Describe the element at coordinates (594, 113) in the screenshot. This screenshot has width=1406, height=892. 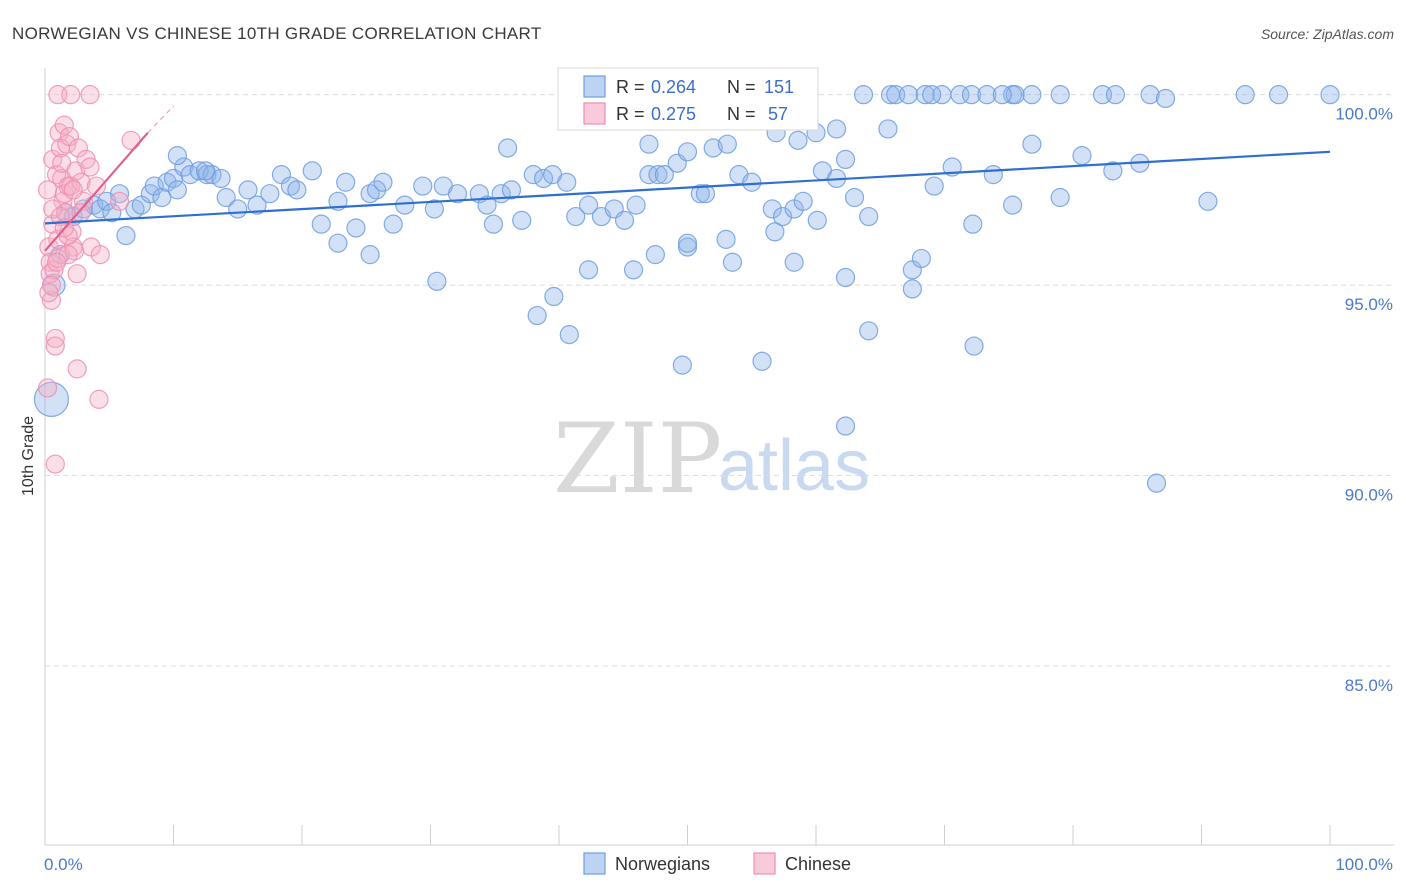
I see `stats-swatch-chinese` at that location.